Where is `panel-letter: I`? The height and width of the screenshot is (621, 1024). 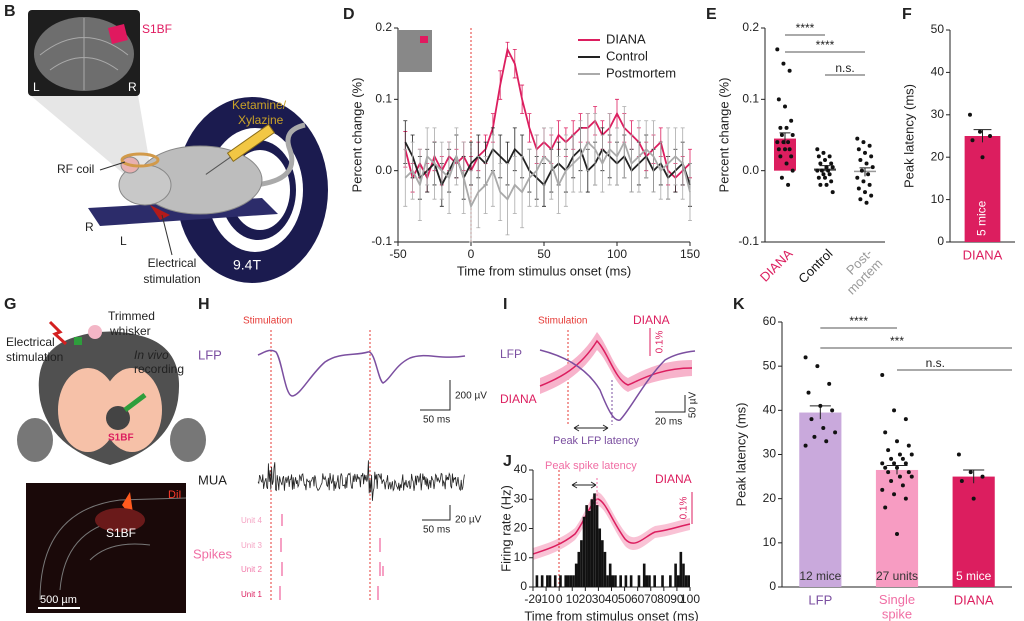
panel-letter: I is located at coordinates (505, 304).